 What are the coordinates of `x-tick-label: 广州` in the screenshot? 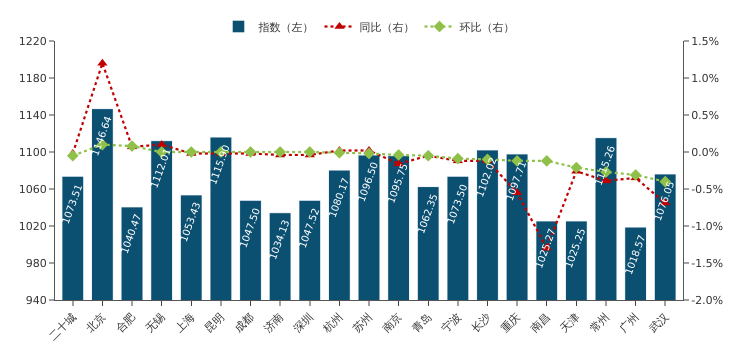 It's located at (629, 323).